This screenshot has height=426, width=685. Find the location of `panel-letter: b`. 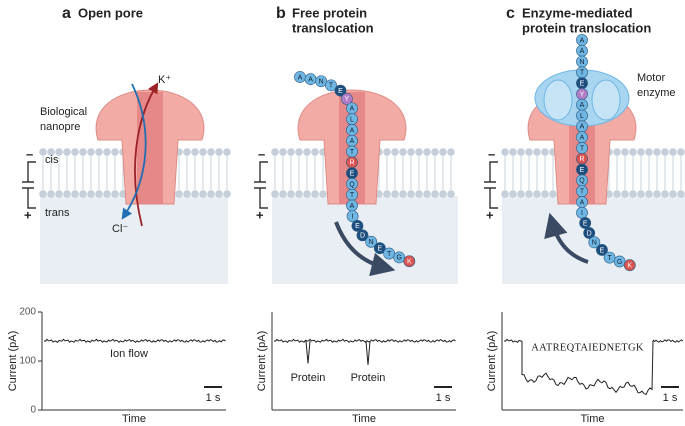

panel-letter: b is located at coordinates (281, 13).